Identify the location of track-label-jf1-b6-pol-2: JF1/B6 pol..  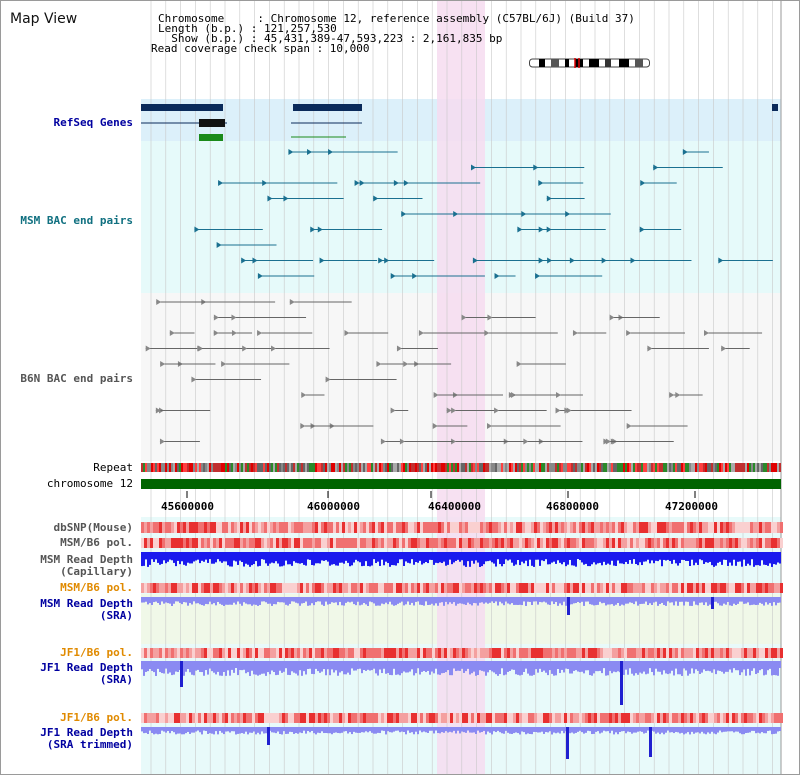
(96, 717).